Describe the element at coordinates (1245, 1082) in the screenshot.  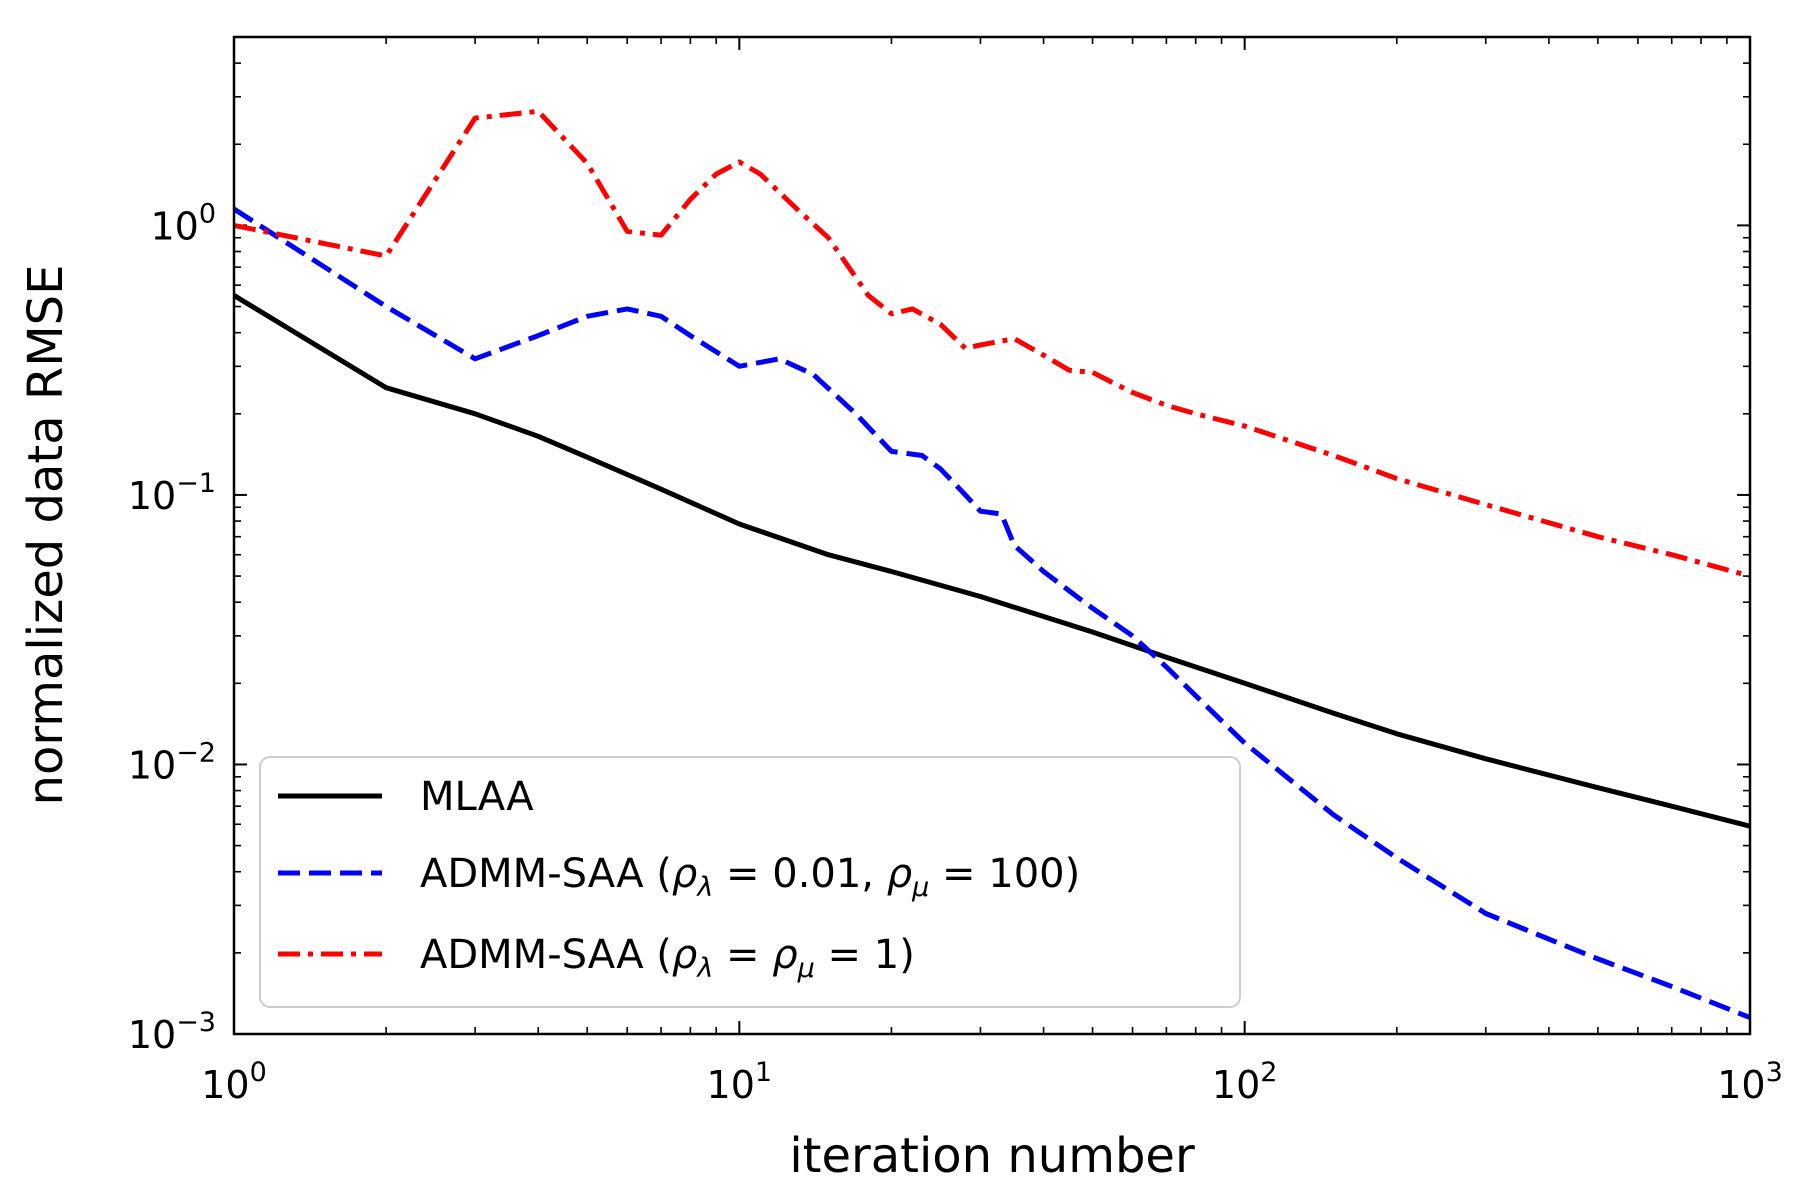
I see `x-tick-label: 102` at that location.